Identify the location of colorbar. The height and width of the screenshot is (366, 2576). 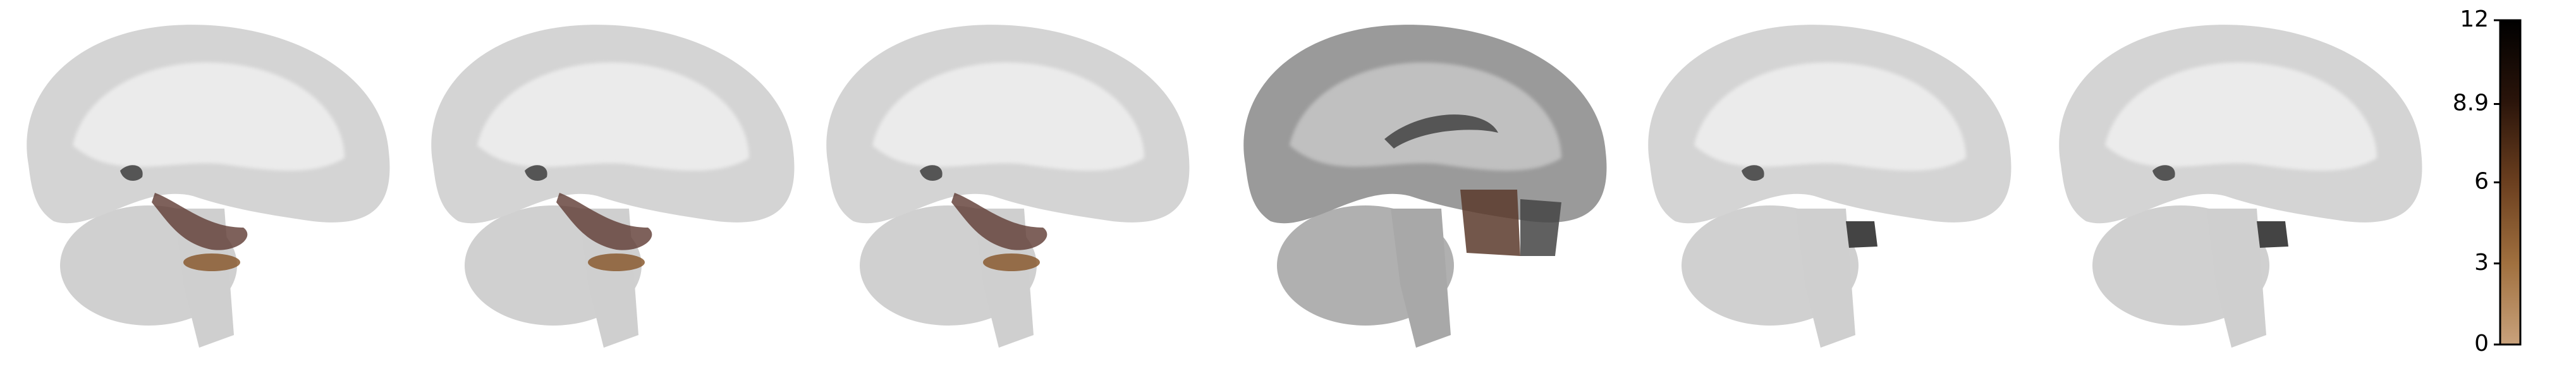
(2510, 183).